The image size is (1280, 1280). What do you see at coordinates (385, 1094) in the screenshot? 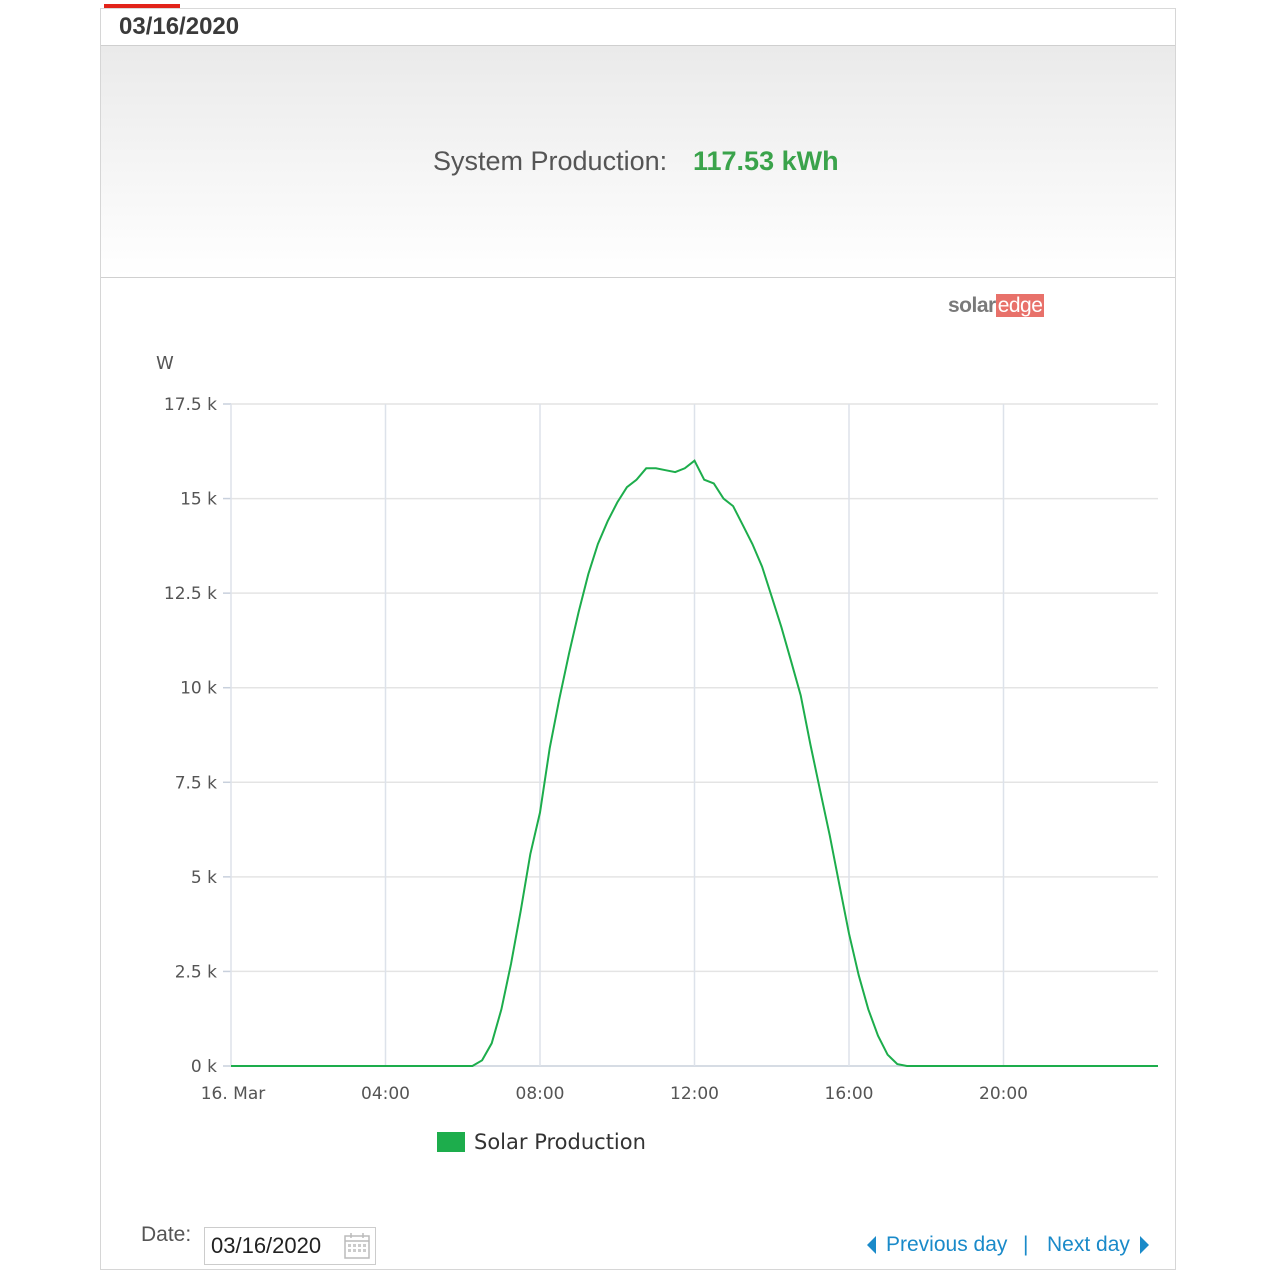
I see `x-tick-label: 04:00` at bounding box center [385, 1094].